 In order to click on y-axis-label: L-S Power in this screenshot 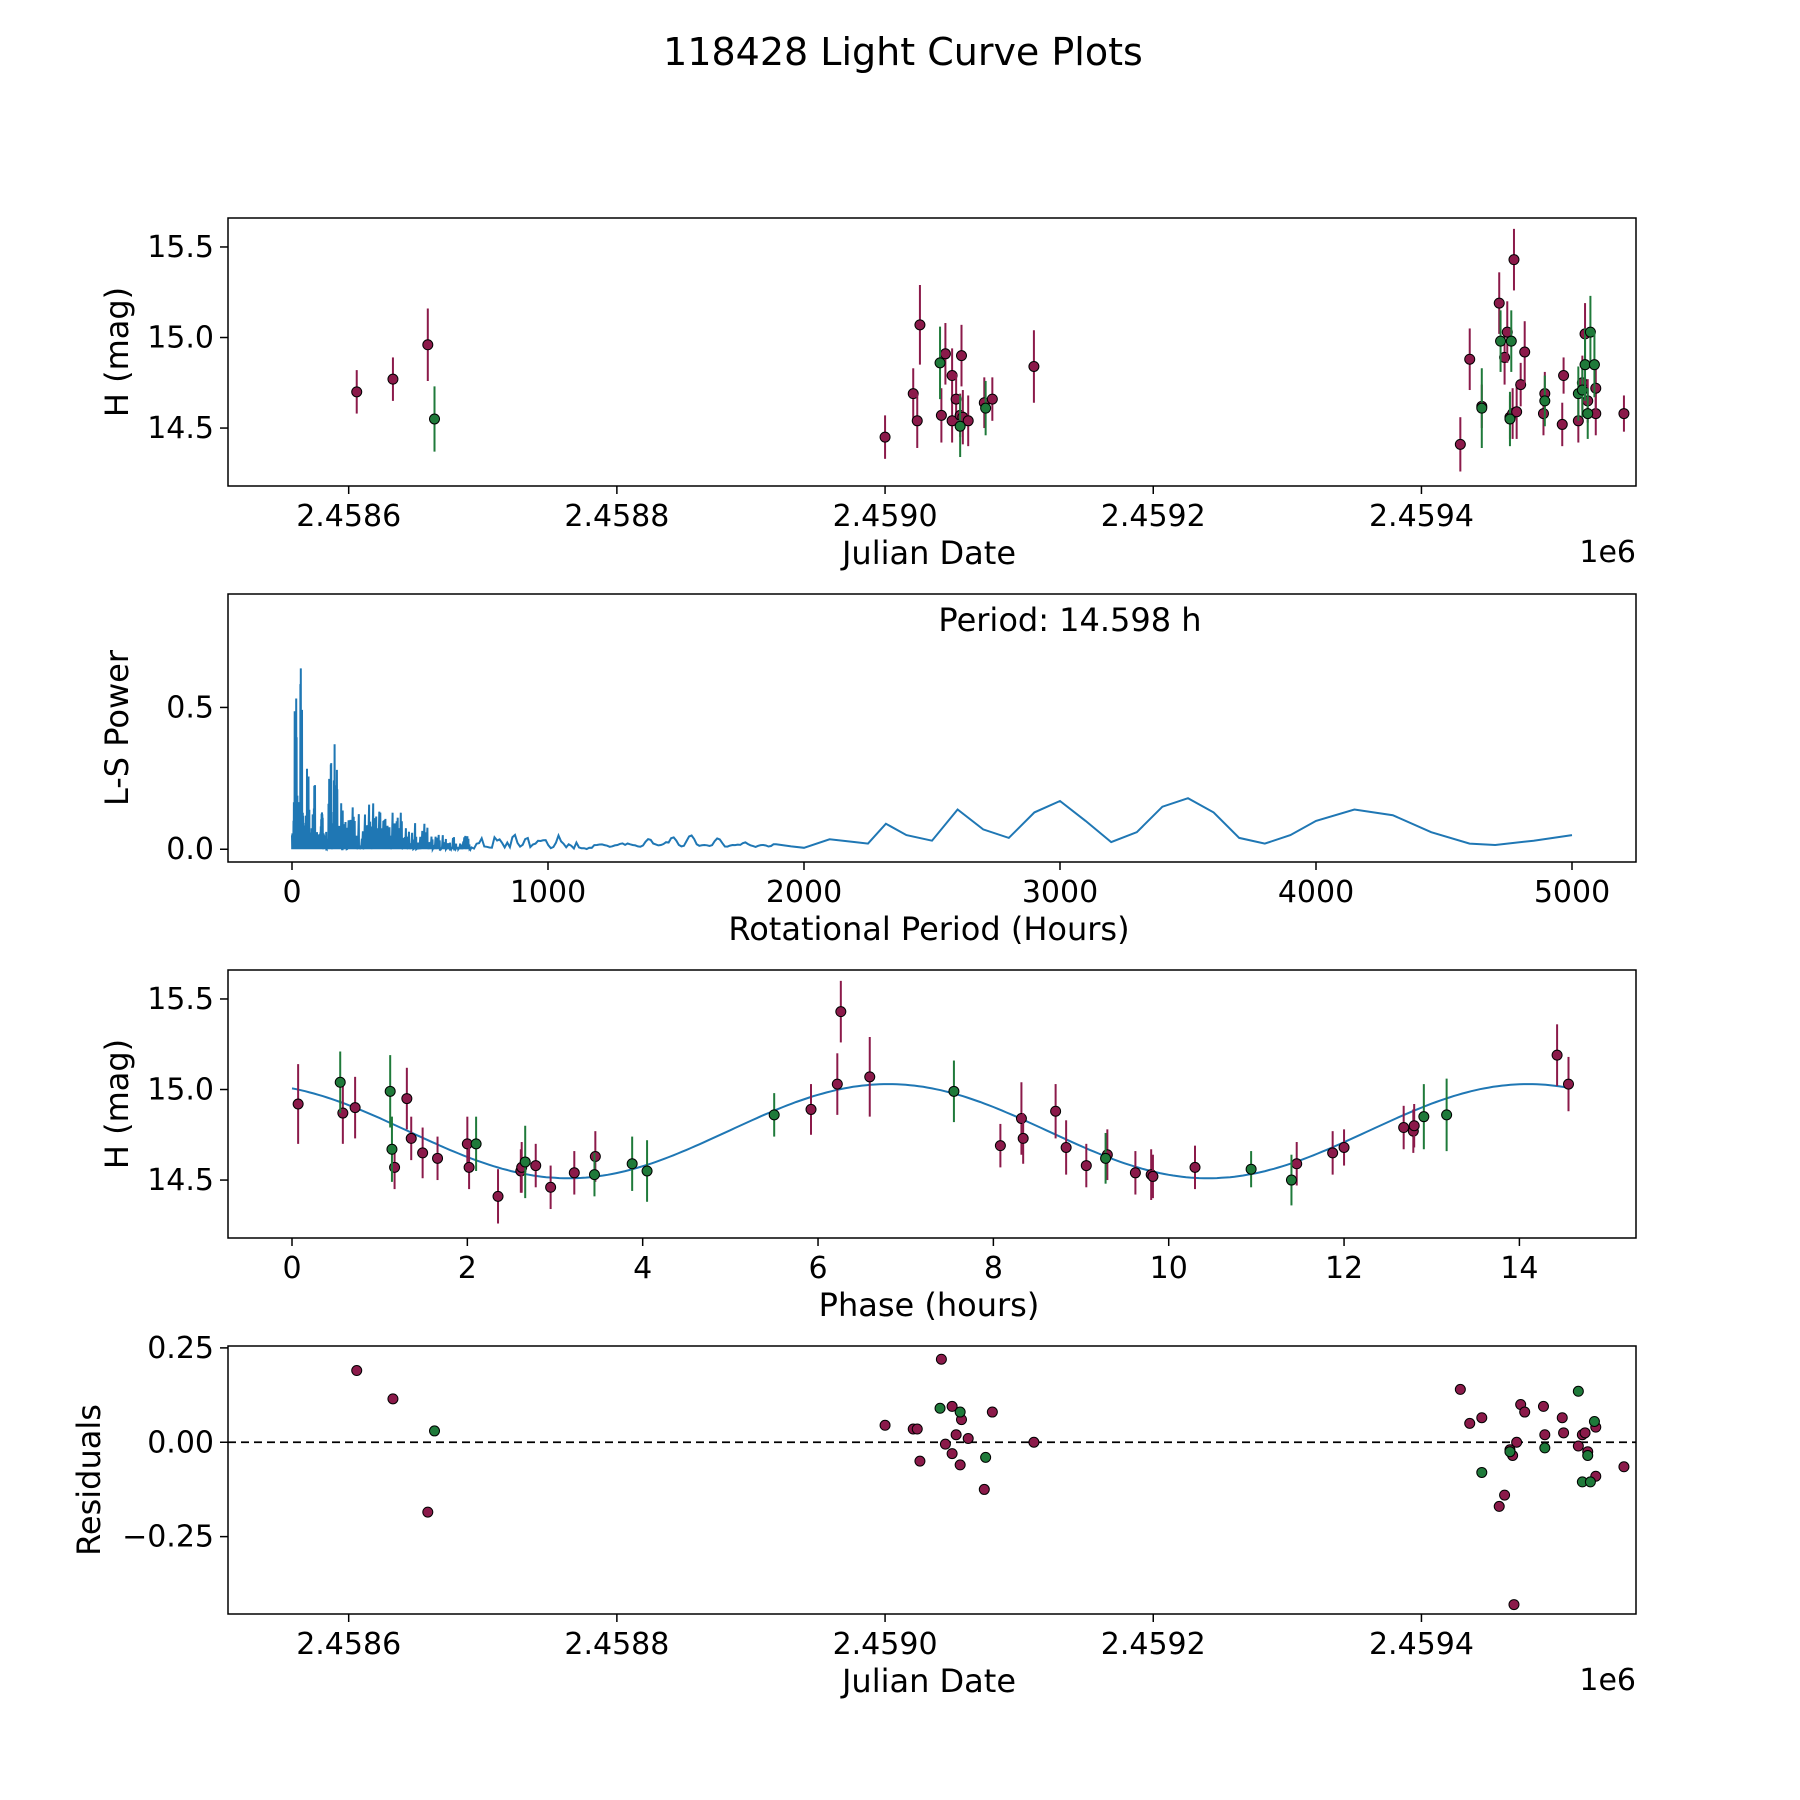, I will do `click(117, 727)`.